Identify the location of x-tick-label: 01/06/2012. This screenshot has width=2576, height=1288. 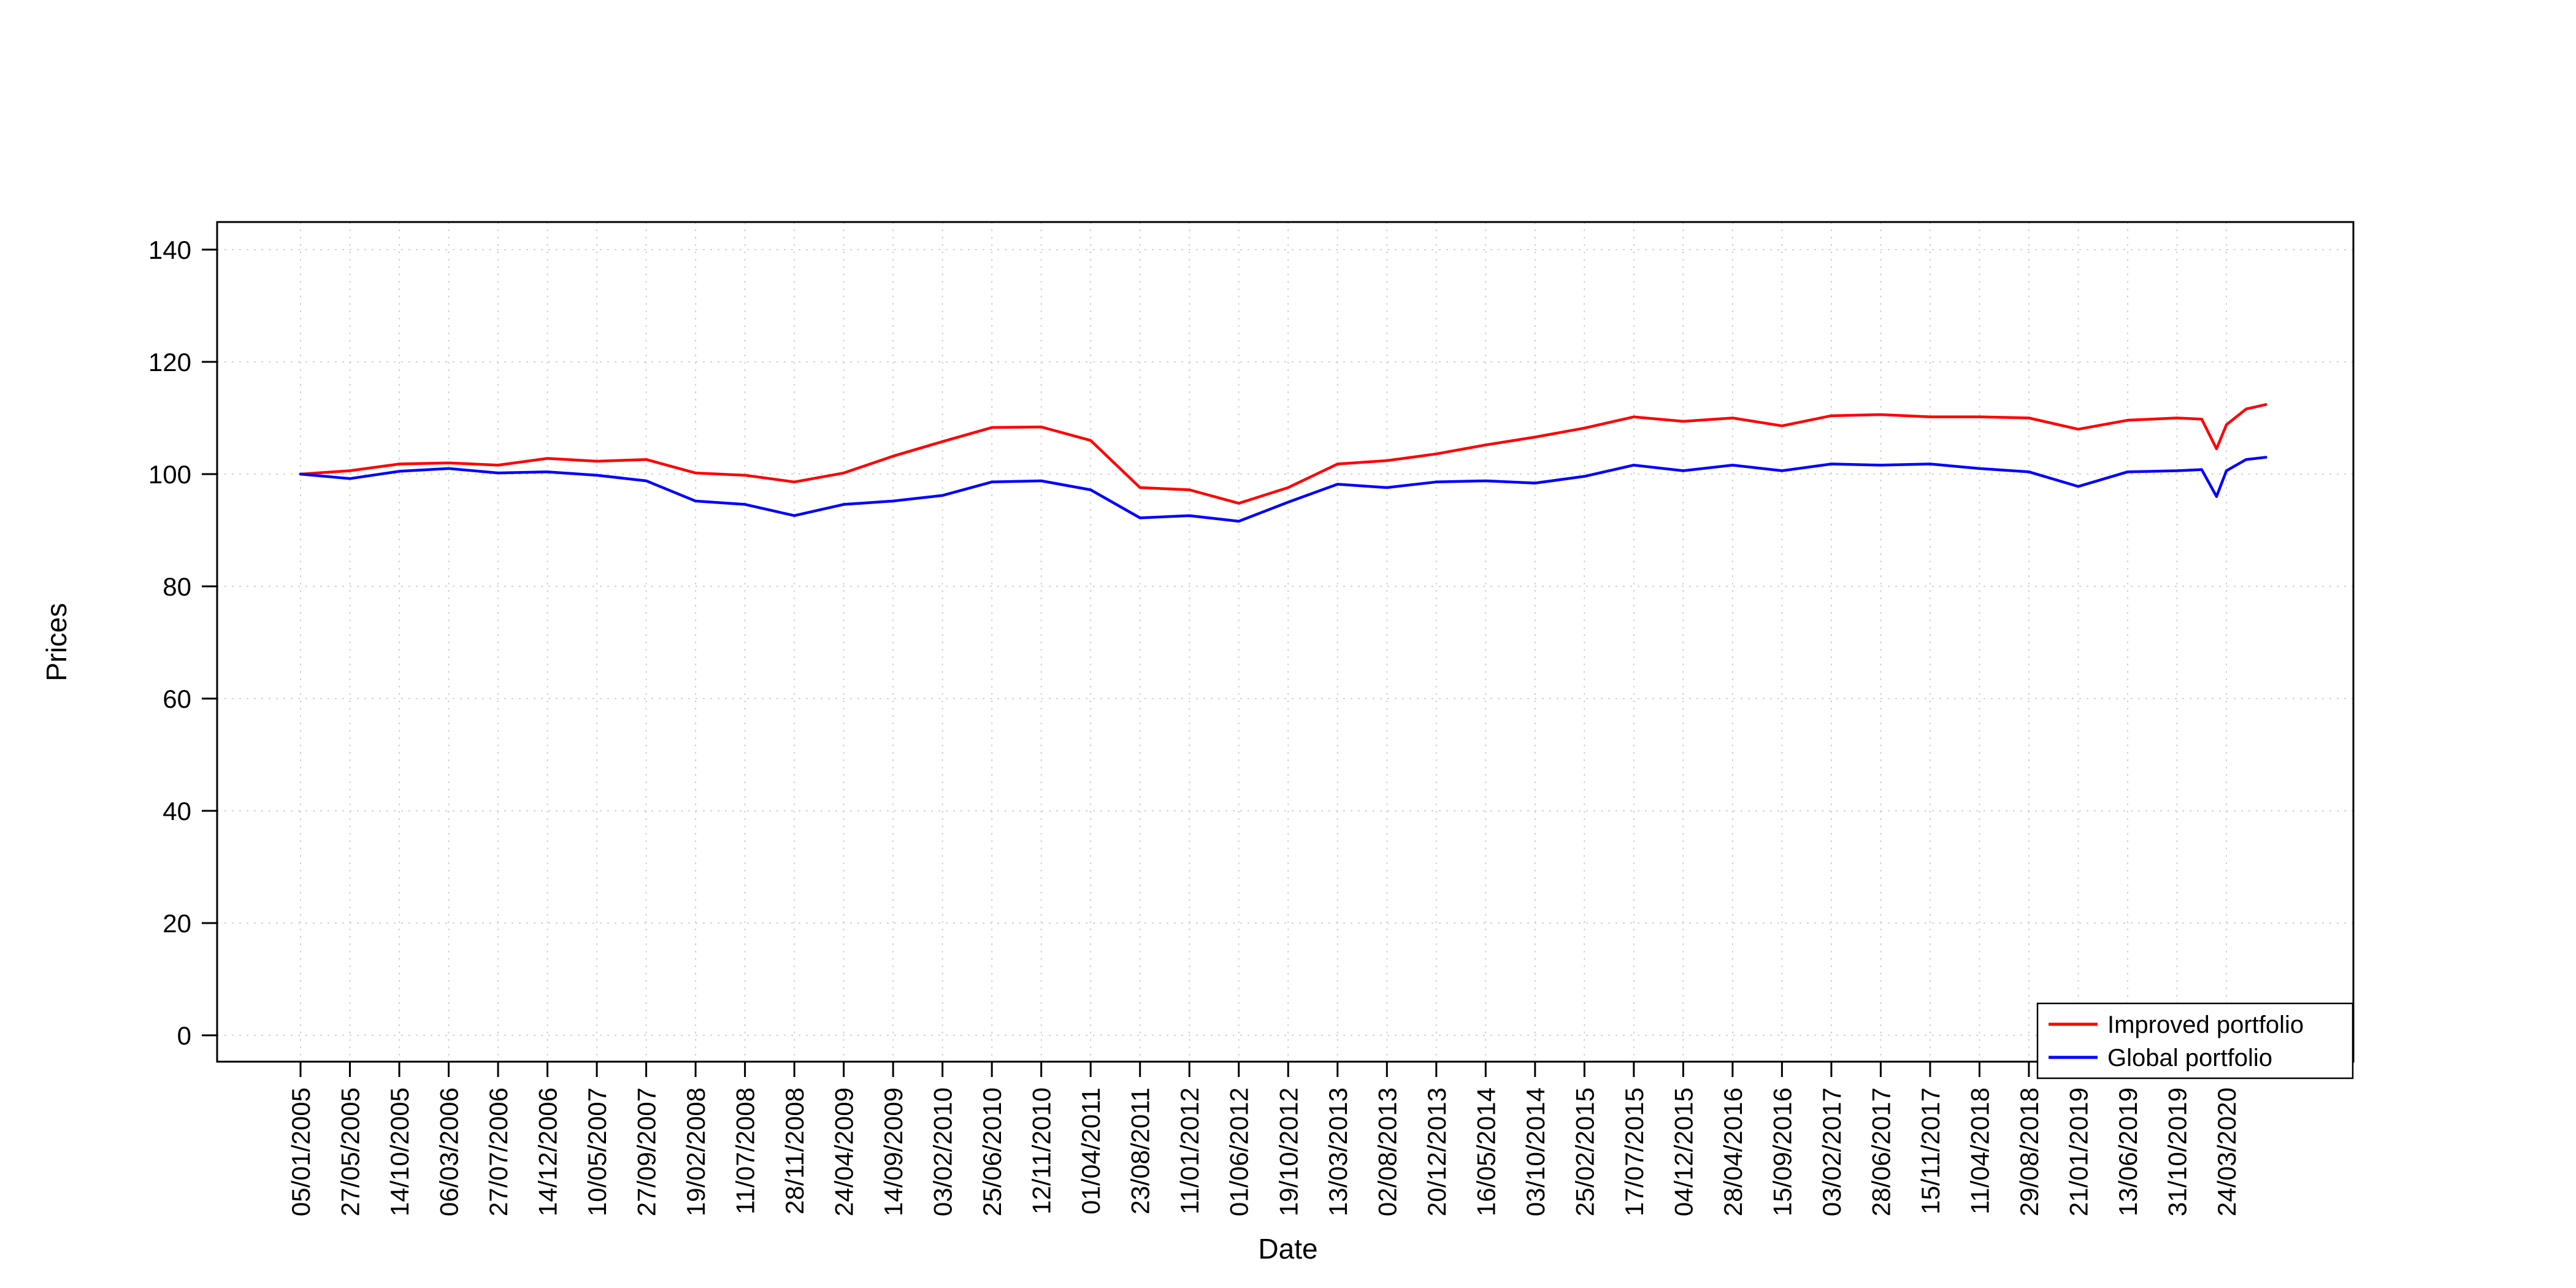
(1239, 1151).